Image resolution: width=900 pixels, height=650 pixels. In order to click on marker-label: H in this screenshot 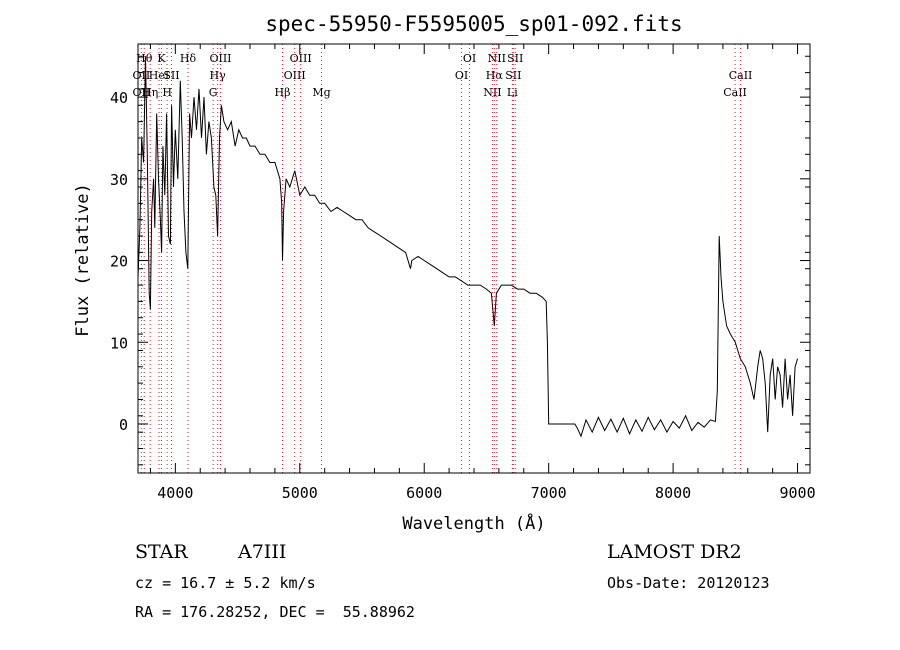, I will do `click(167, 92)`.